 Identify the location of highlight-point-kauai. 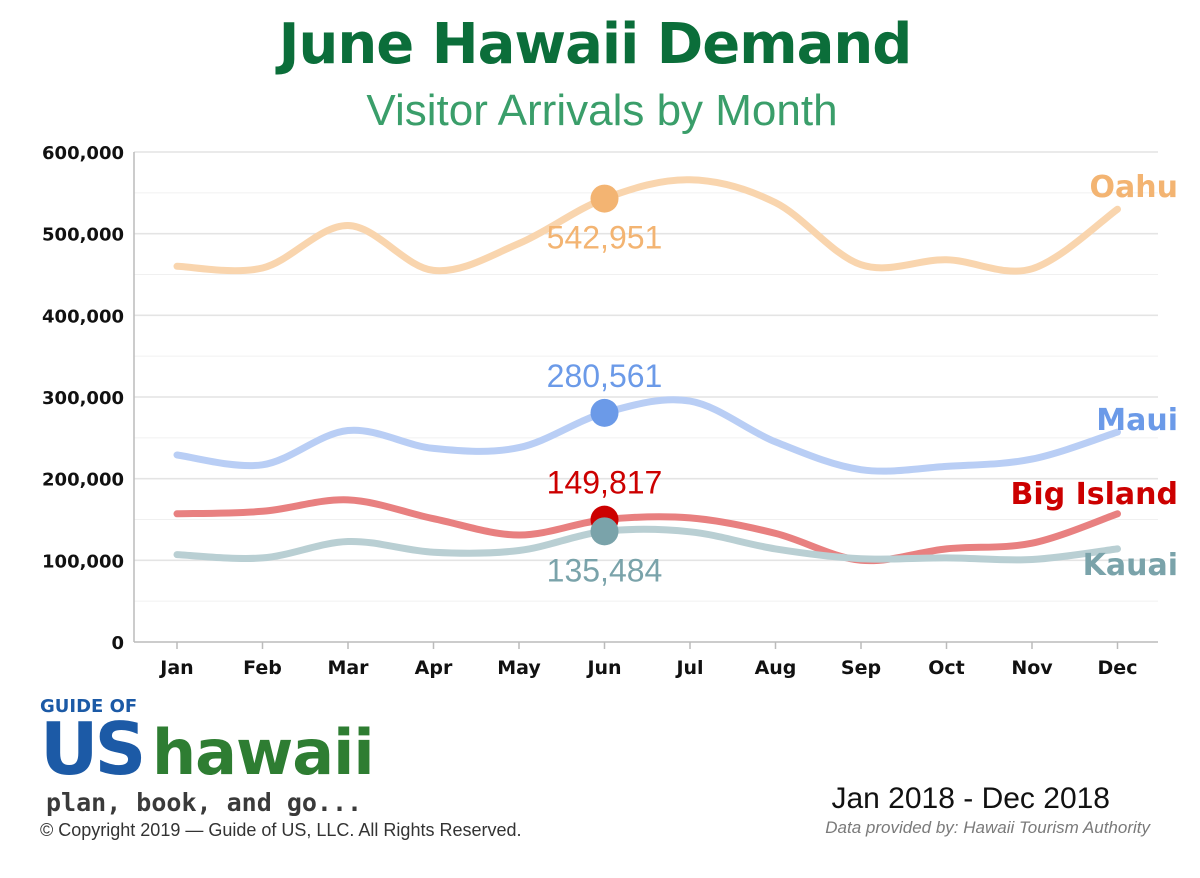
(604, 531).